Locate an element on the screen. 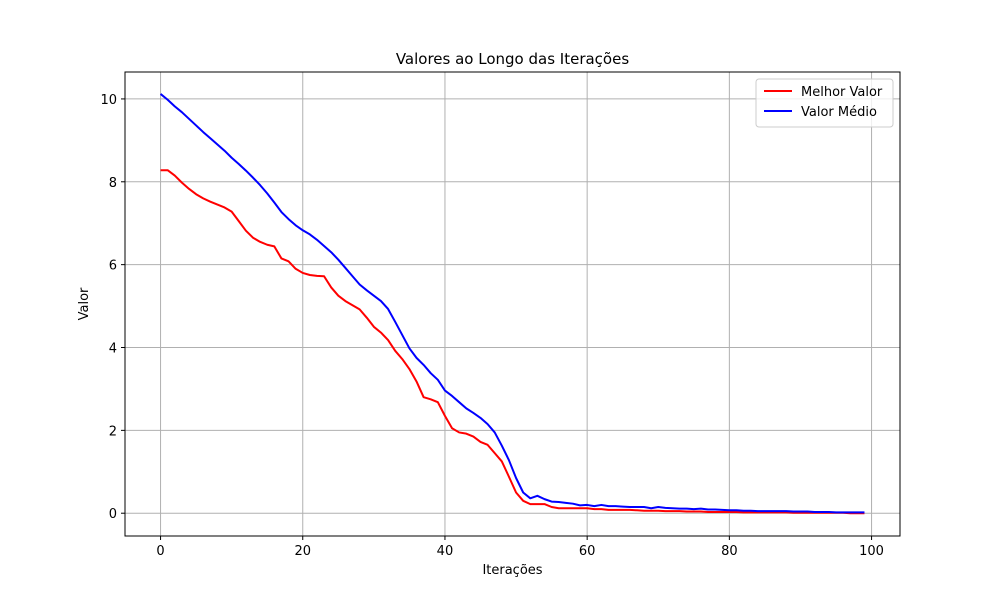  x-tick-label: 80 is located at coordinates (729, 551).